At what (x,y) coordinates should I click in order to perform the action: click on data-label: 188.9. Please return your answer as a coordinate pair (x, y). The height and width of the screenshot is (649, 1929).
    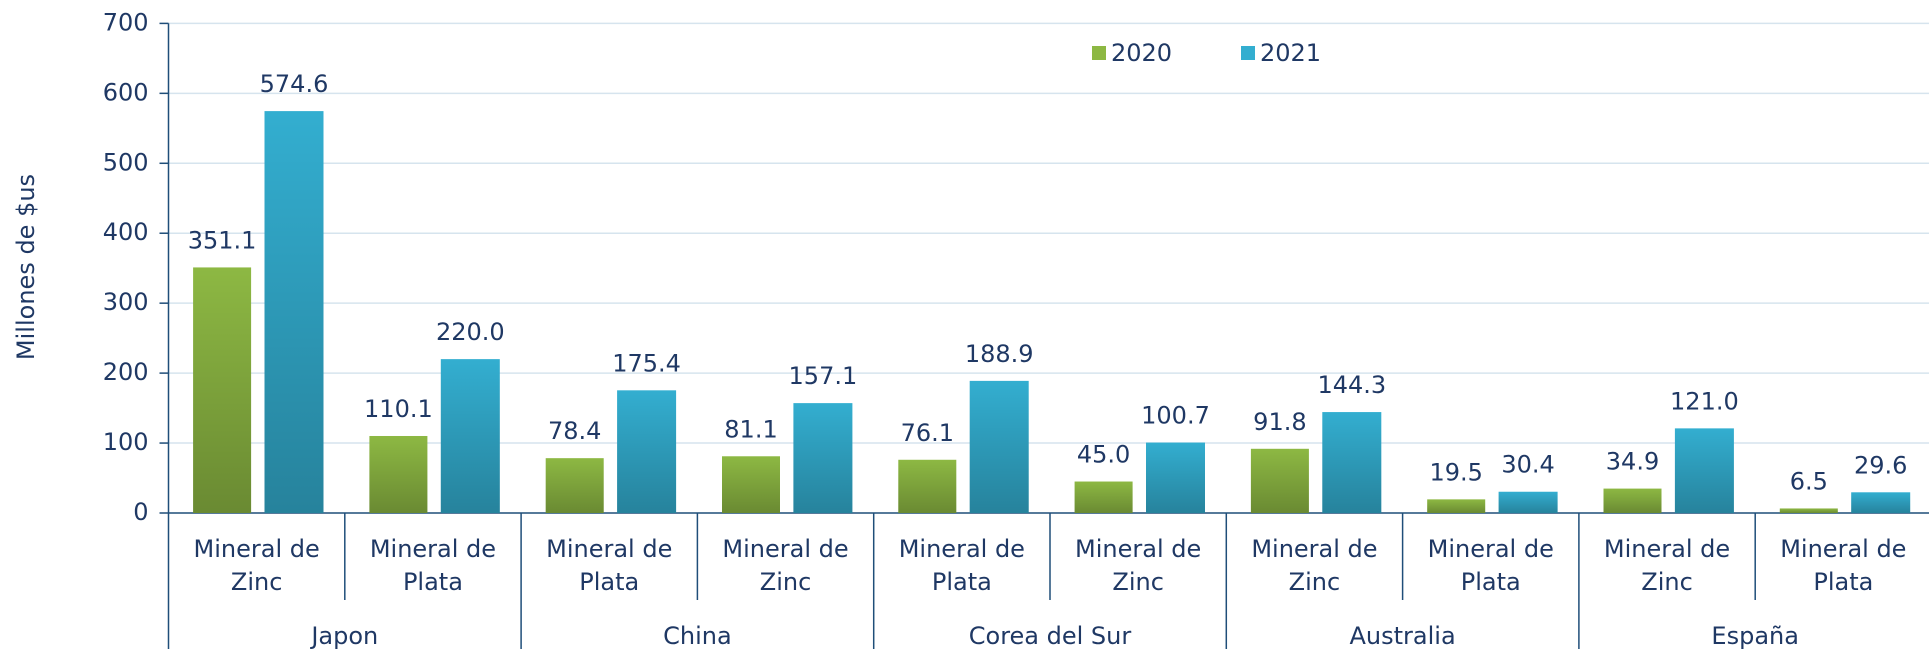
    Looking at the image, I should click on (999, 354).